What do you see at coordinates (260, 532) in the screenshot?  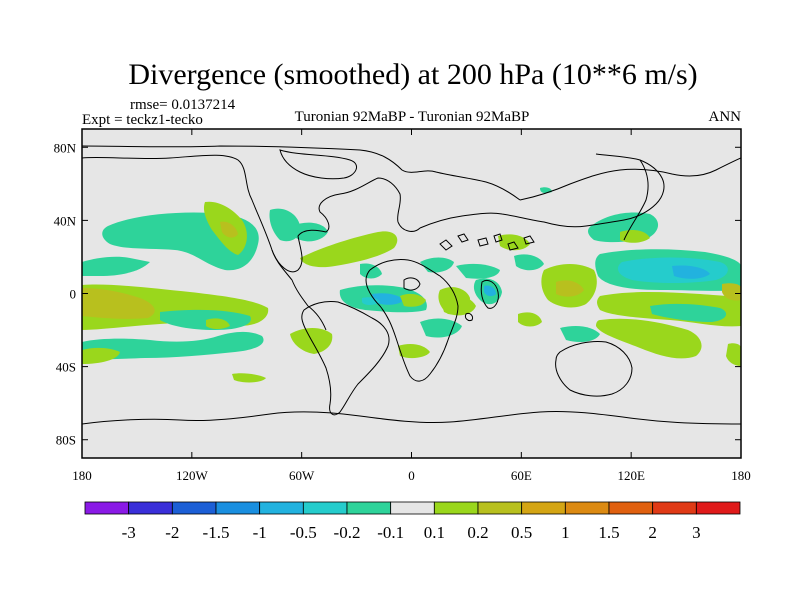 I see `colorbar-label: -1` at bounding box center [260, 532].